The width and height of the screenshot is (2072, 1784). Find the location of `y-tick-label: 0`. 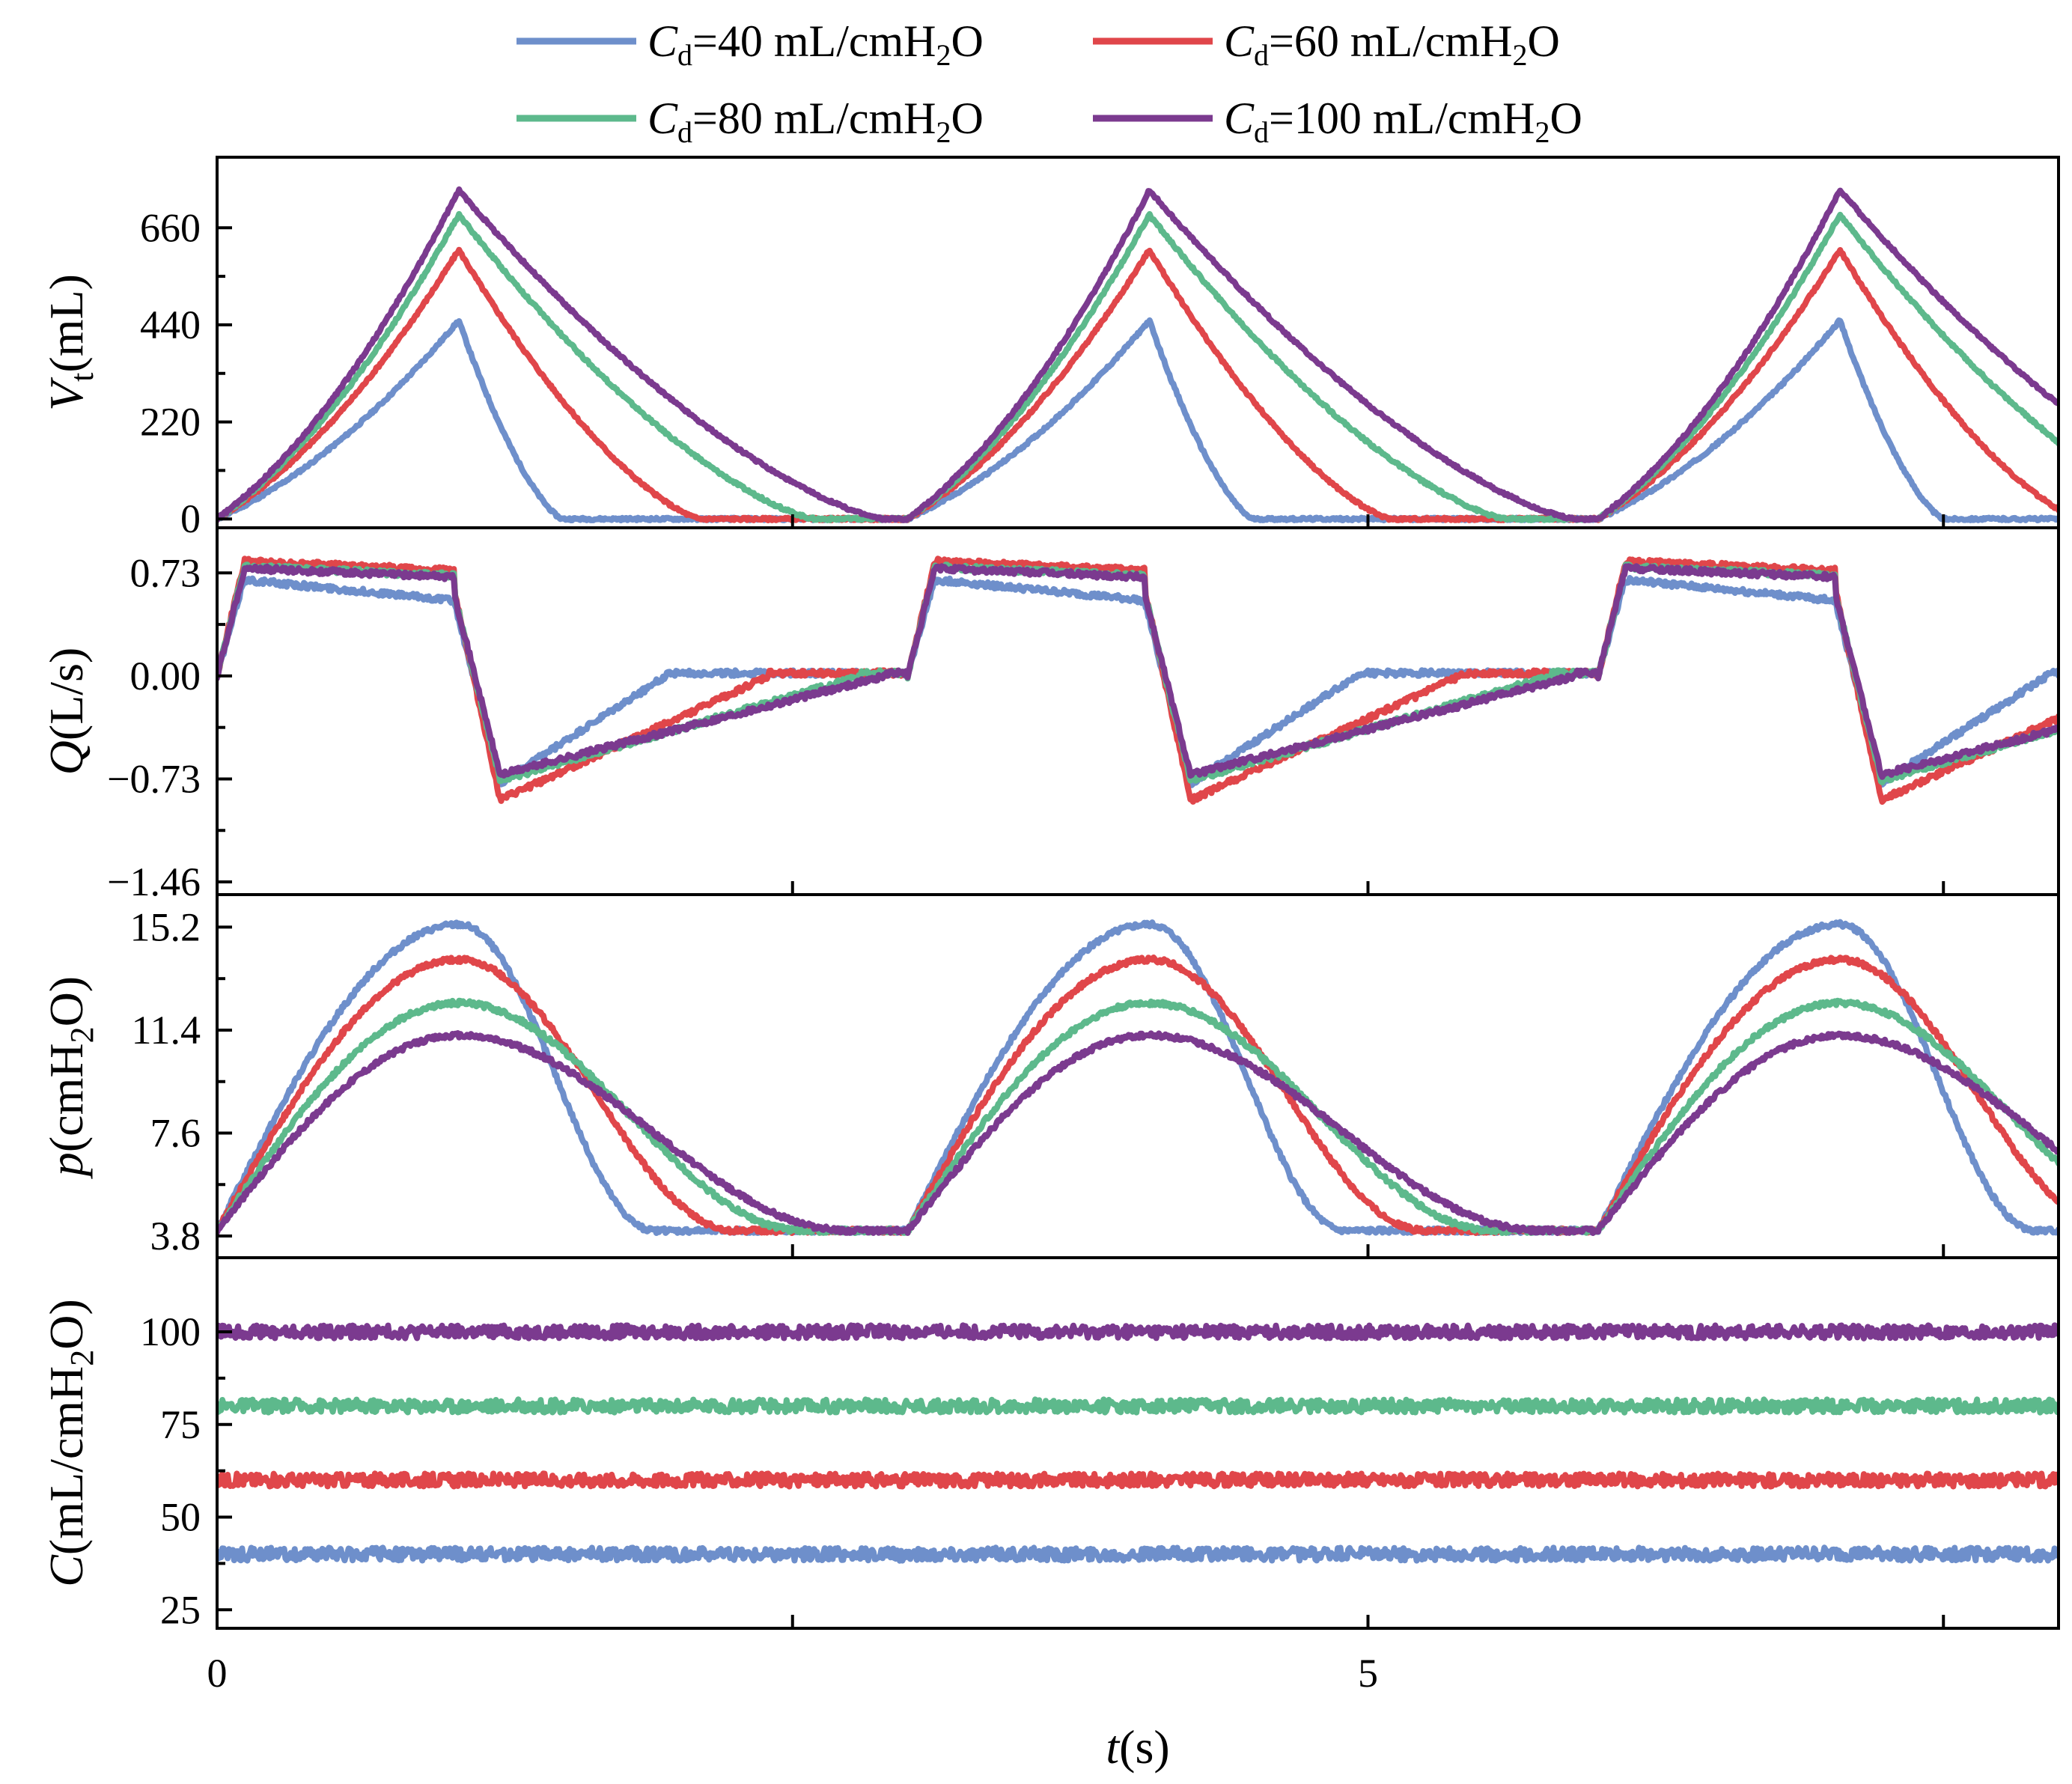

y-tick-label: 0 is located at coordinates (190, 518).